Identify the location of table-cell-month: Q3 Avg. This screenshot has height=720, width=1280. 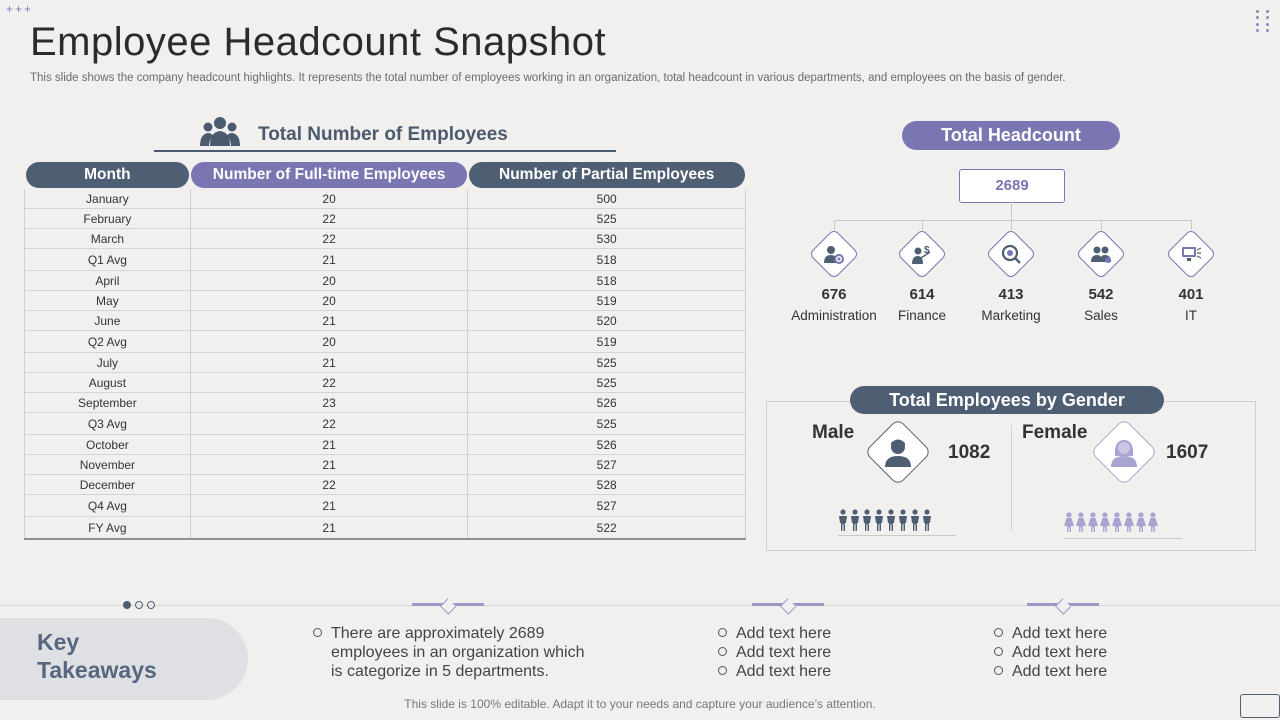
(107, 423).